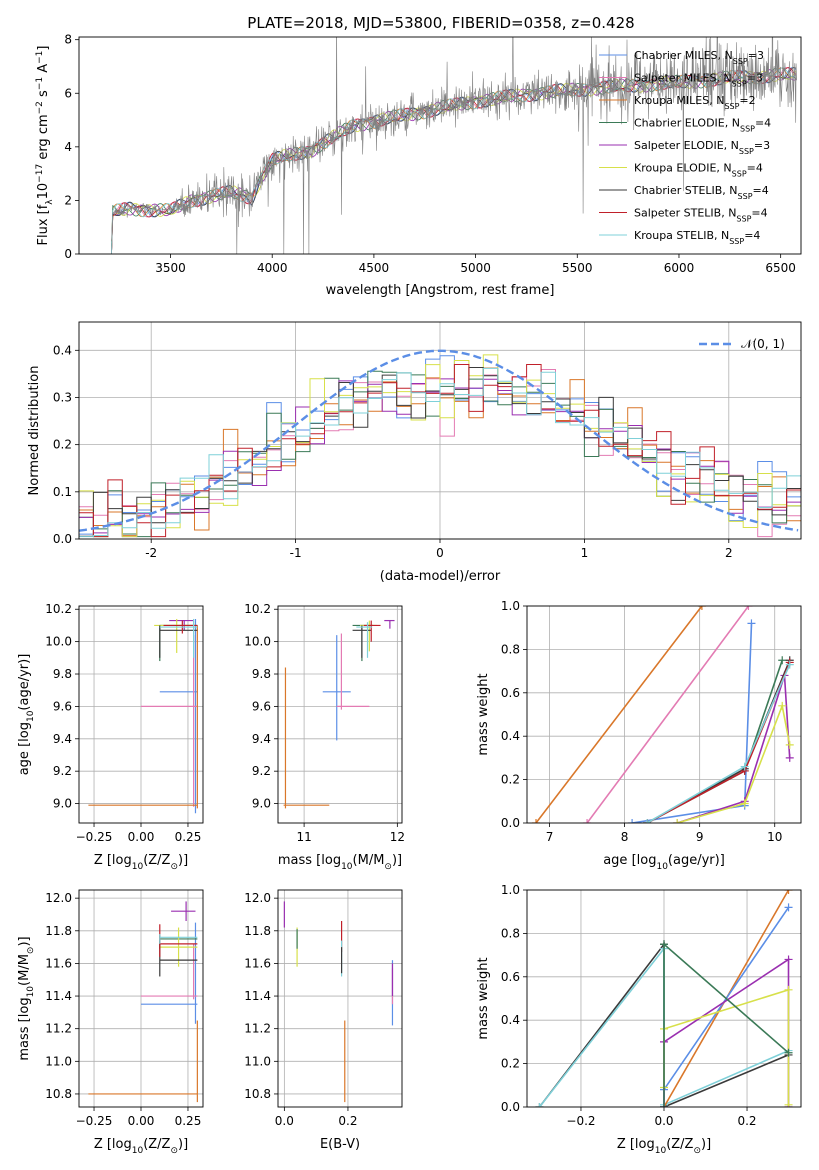 The image size is (819, 1170). I want to click on residual-histogram, so click(440, 446).